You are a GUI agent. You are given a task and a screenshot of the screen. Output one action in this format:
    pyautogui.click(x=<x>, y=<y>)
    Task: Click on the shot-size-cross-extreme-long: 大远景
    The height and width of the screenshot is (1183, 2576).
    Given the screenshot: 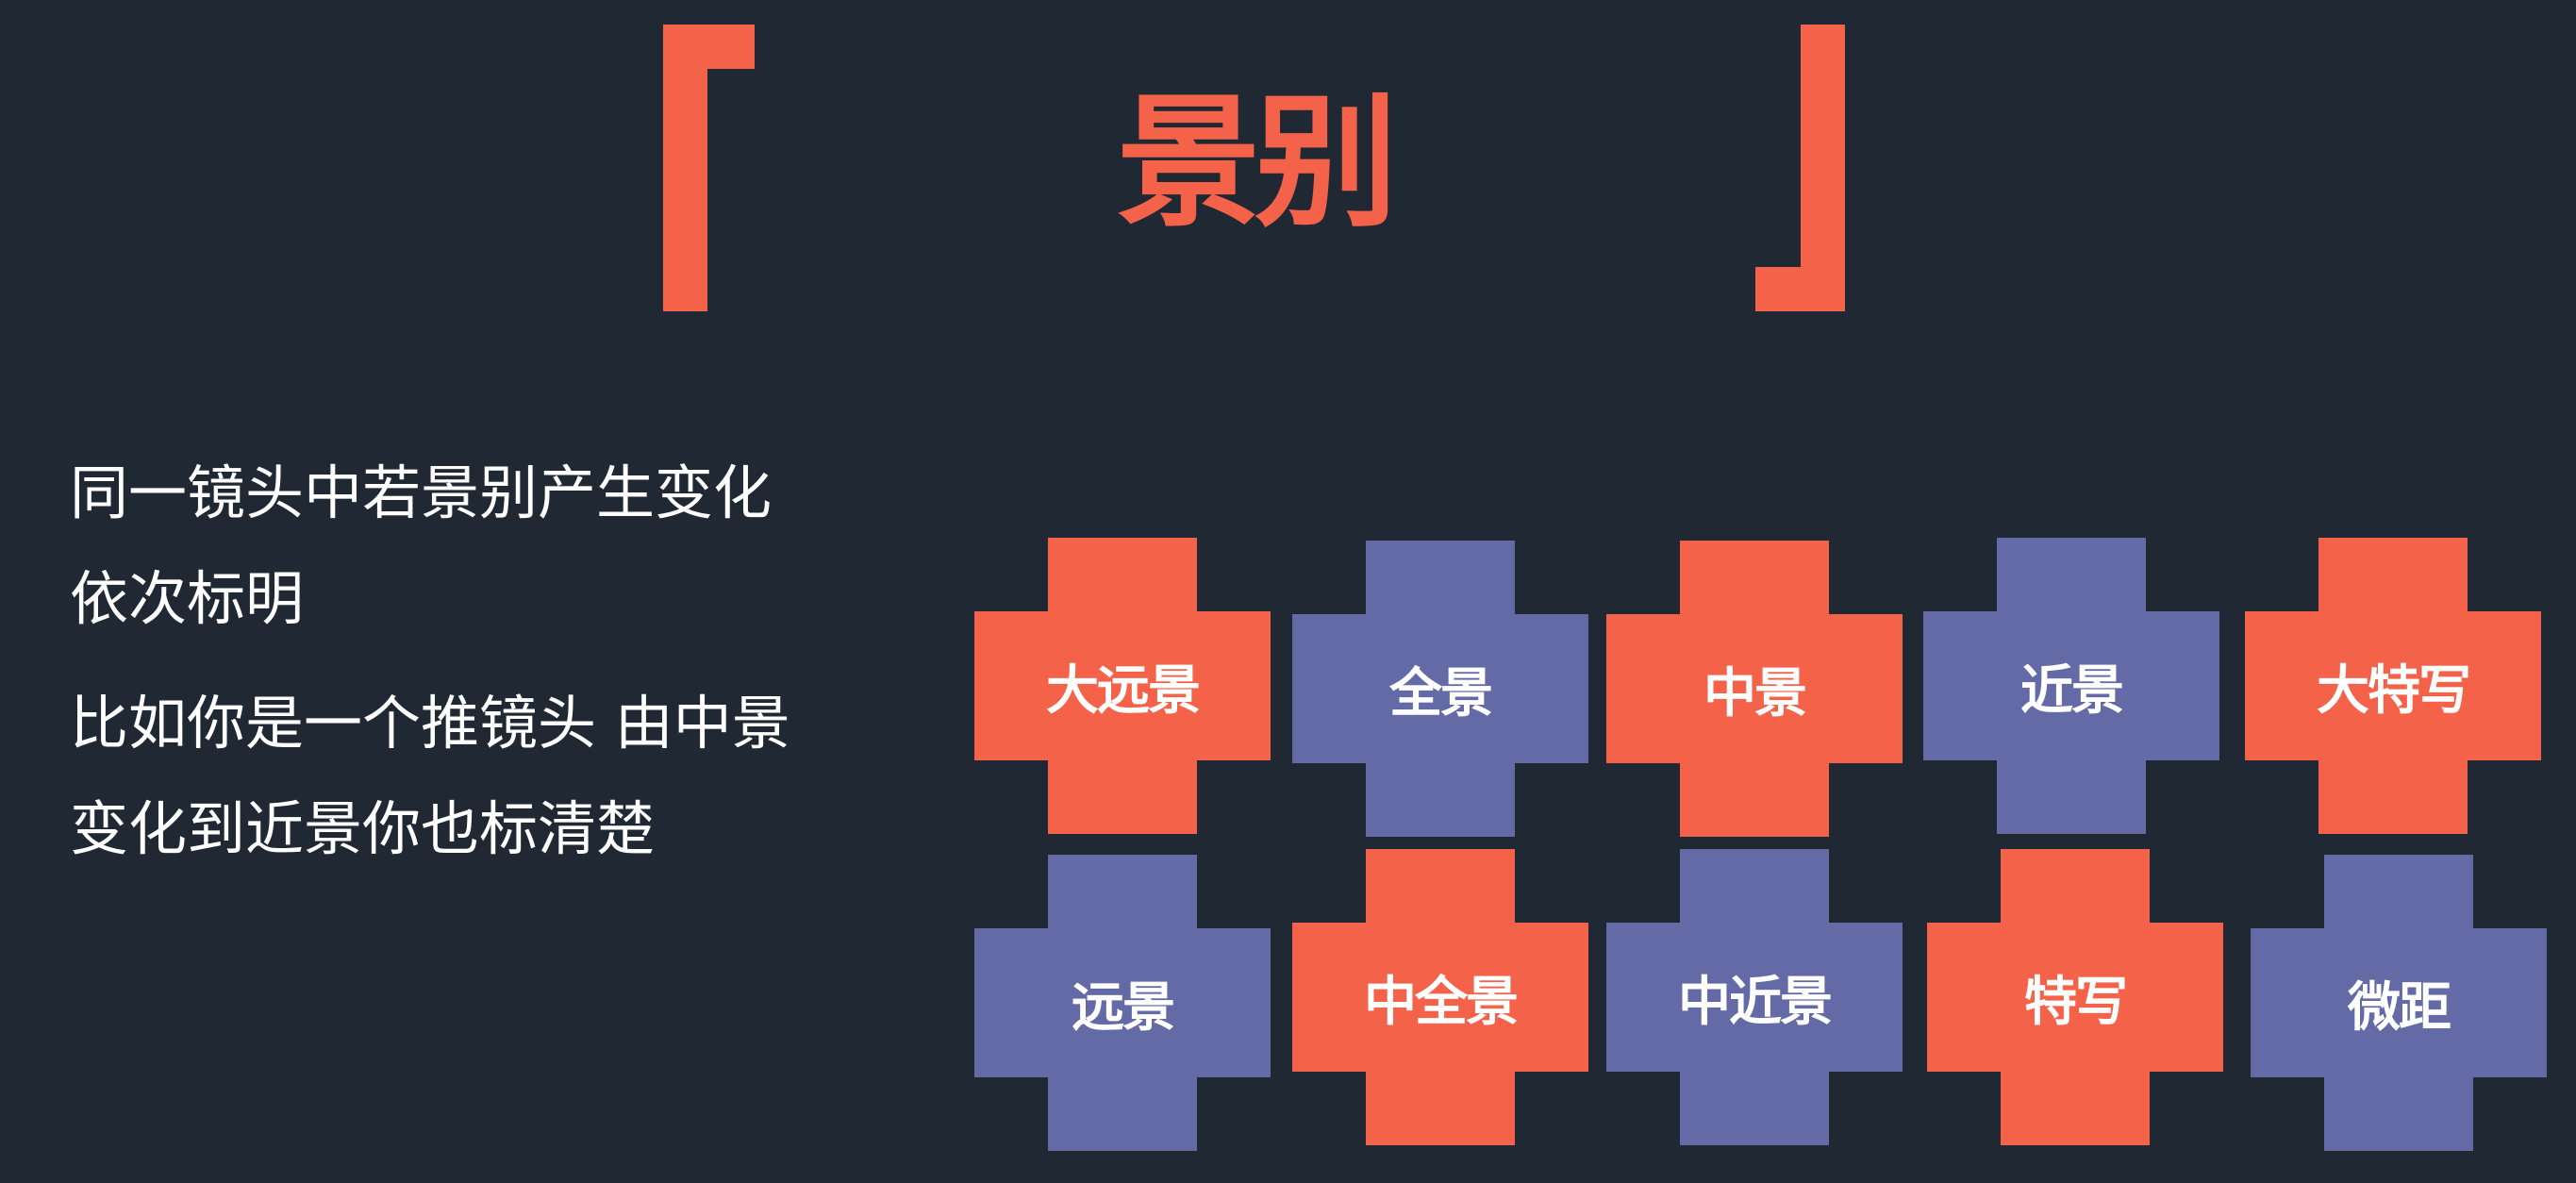 What is the action you would take?
    pyautogui.click(x=1123, y=686)
    